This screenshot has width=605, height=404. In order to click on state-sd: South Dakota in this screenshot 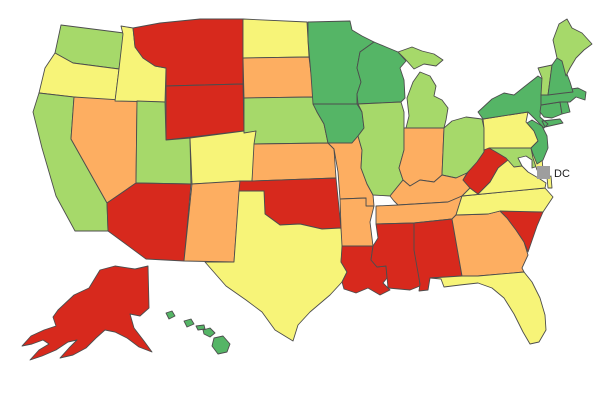, I will do `click(278, 77)`.